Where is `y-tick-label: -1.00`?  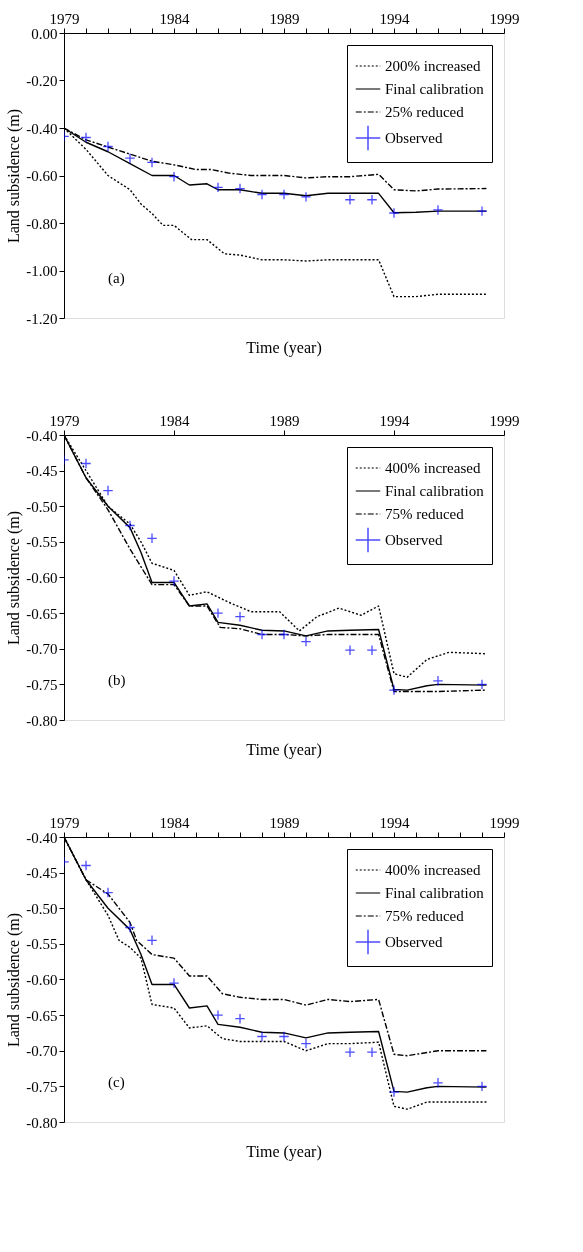 y-tick-label: -1.00 is located at coordinates (42, 271).